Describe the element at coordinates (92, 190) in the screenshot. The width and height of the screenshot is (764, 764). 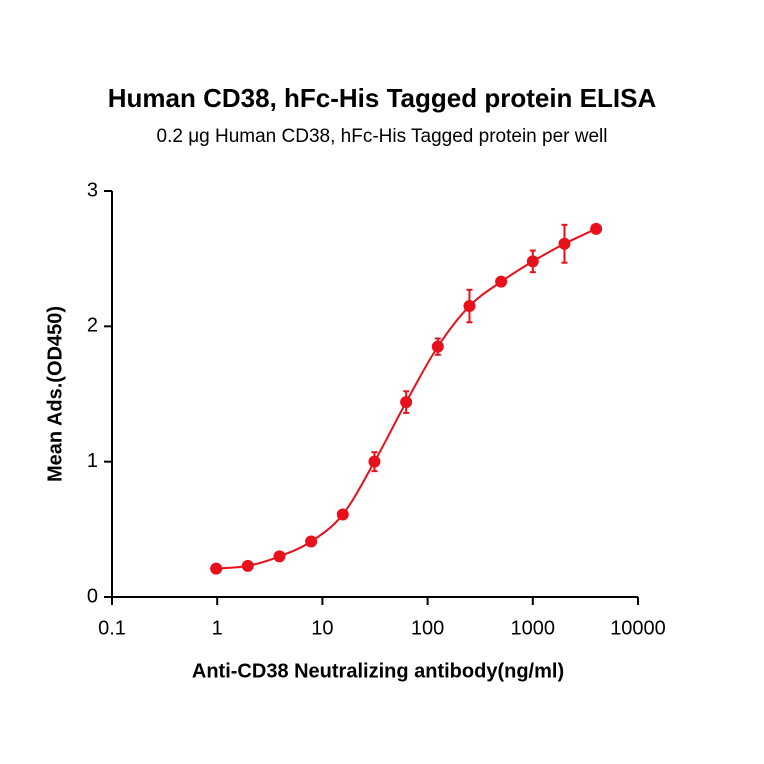
I see `y-tick-label: 3` at that location.